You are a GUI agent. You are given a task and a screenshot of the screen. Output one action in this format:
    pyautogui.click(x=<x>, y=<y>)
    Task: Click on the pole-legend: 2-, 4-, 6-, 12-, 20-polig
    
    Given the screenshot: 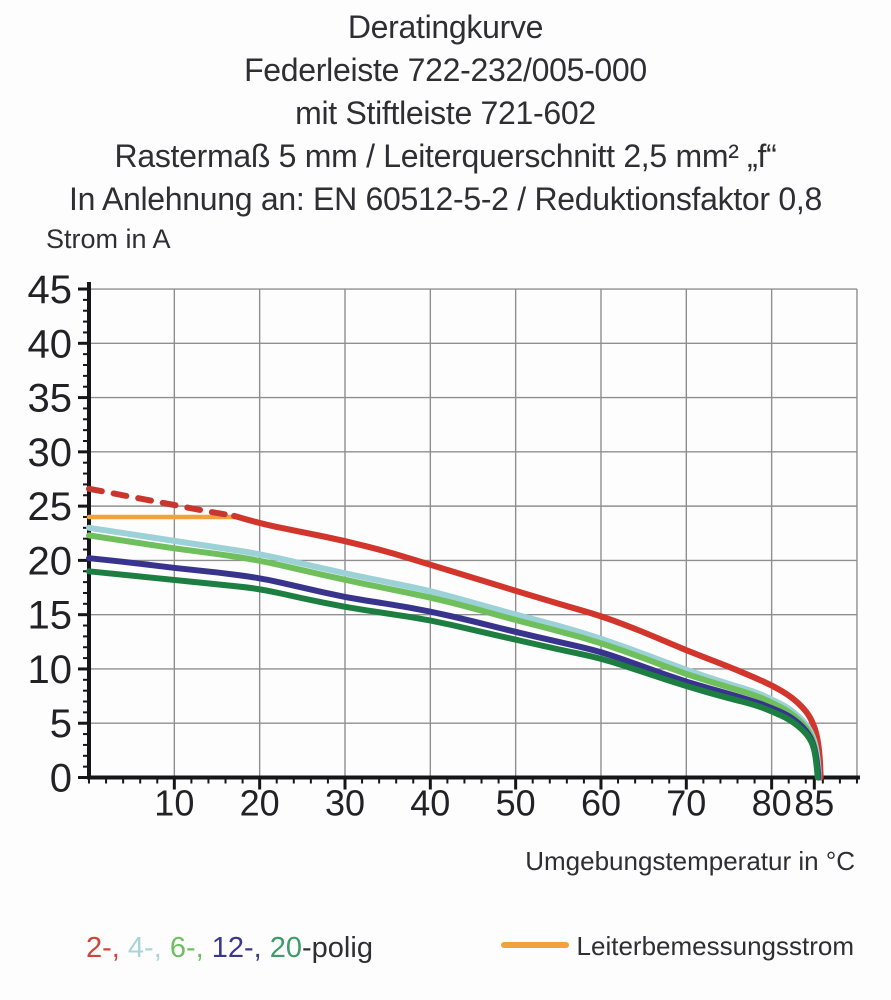 What is the action you would take?
    pyautogui.click(x=229, y=948)
    